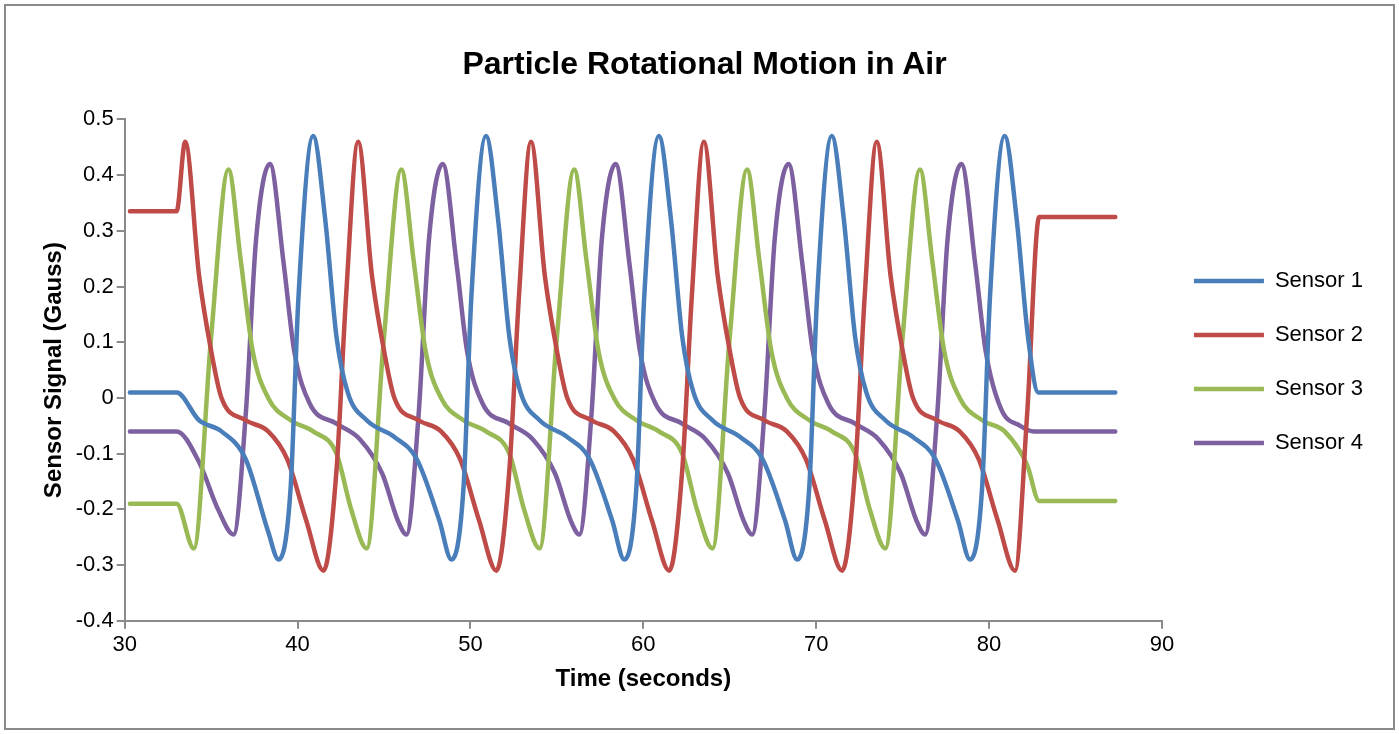 This screenshot has width=1399, height=734. I want to click on legend-label: Sensor 2, so click(1319, 334).